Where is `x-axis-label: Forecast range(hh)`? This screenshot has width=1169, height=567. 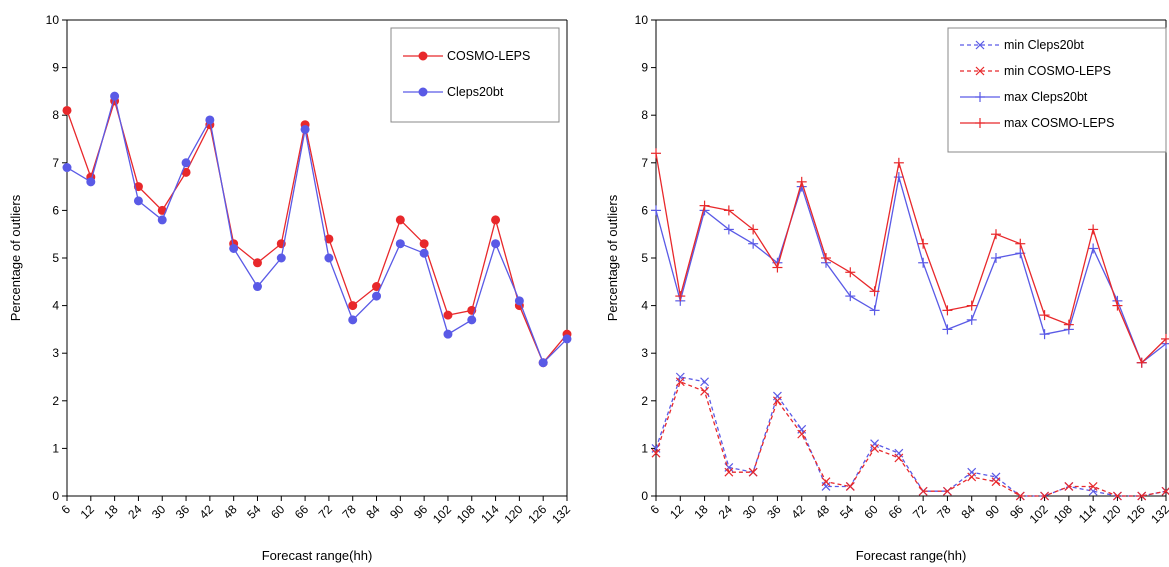
x-axis-label: Forecast range(hh) is located at coordinates (911, 555).